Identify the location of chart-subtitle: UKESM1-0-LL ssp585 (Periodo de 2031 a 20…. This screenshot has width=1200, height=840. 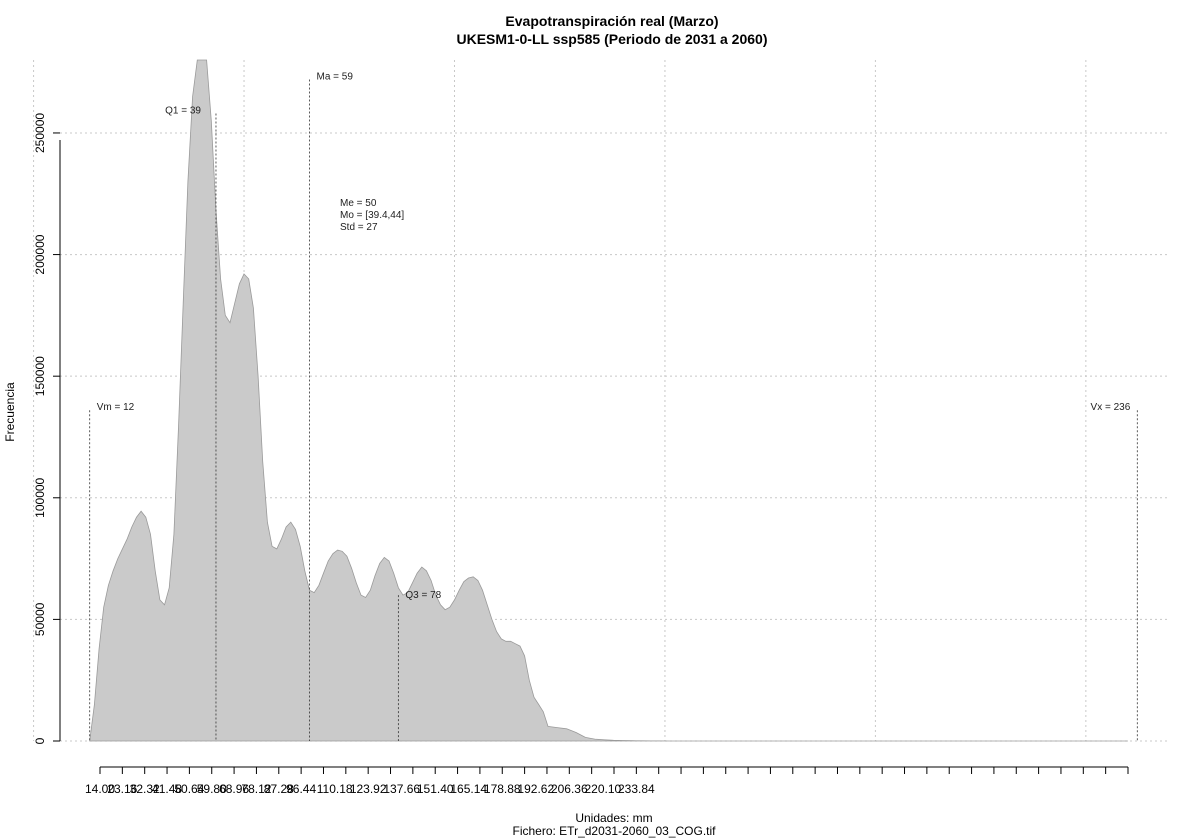
(612, 39).